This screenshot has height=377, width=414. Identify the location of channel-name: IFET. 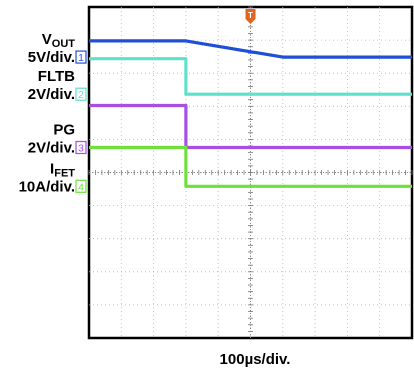
(62, 169).